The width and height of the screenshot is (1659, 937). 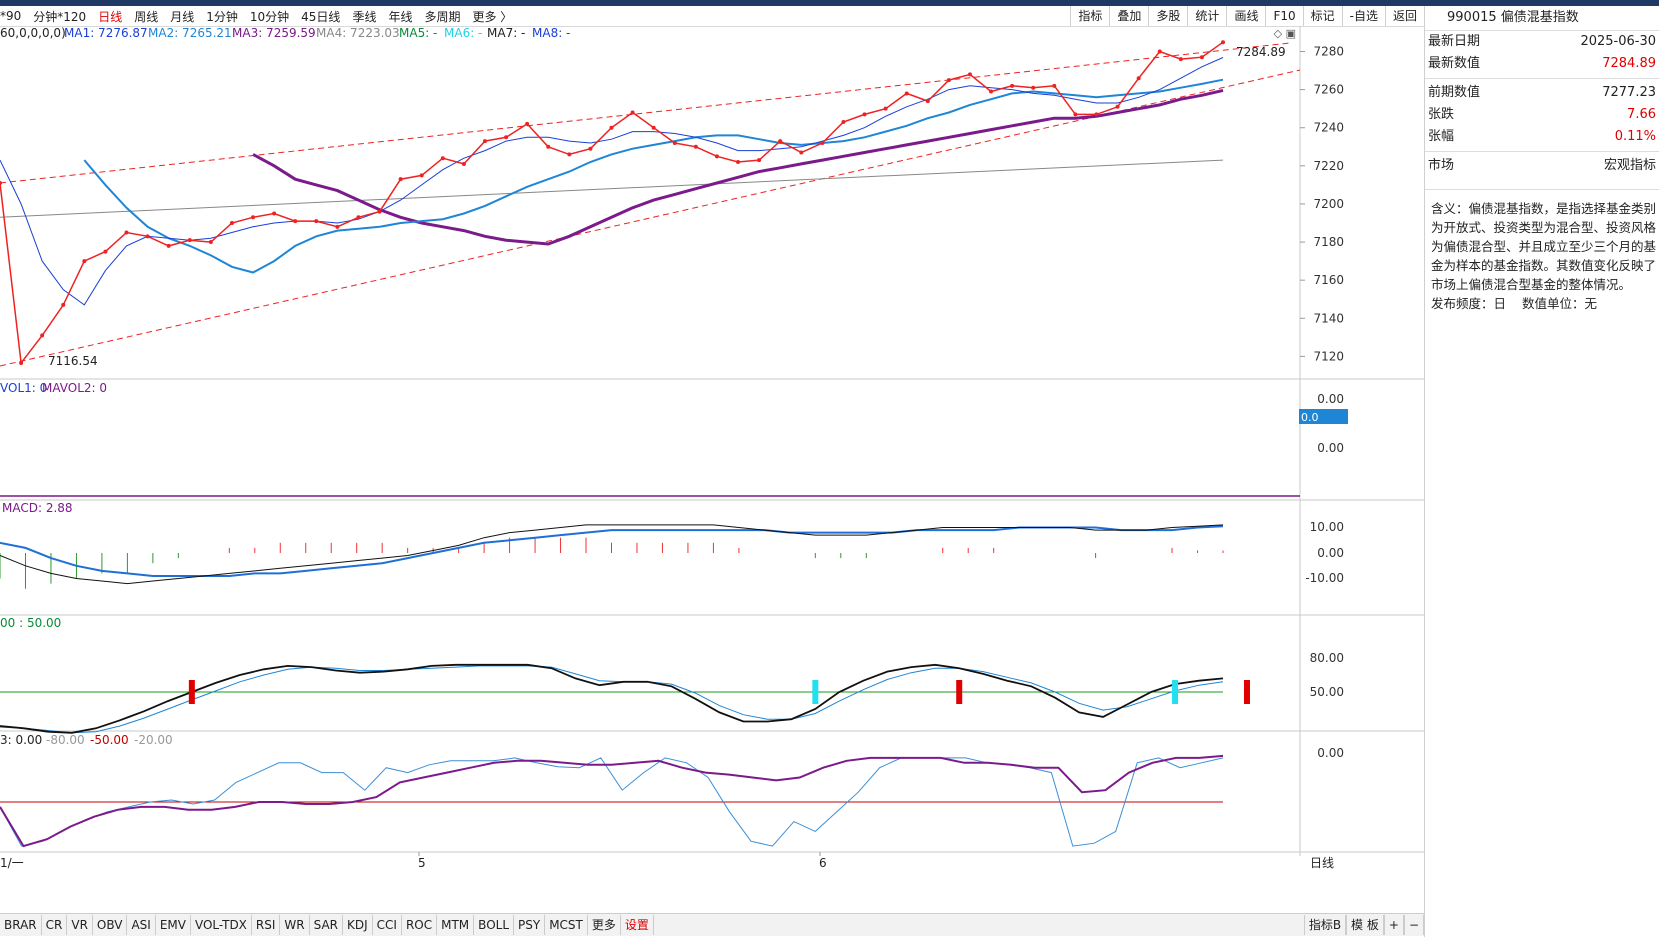 I want to click on indicator-control-0: 指标B, so click(x=1325, y=925).